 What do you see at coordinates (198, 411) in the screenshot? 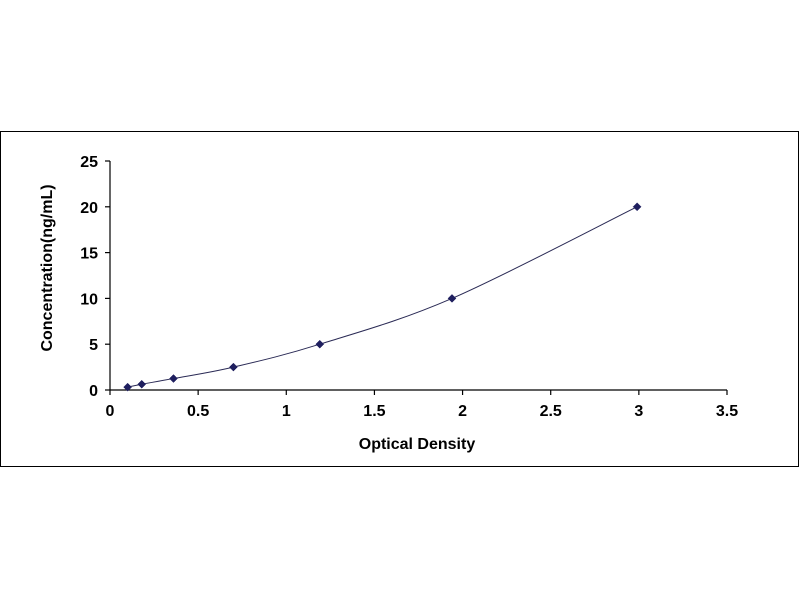
I see `x-tick-label: 0.5` at bounding box center [198, 411].